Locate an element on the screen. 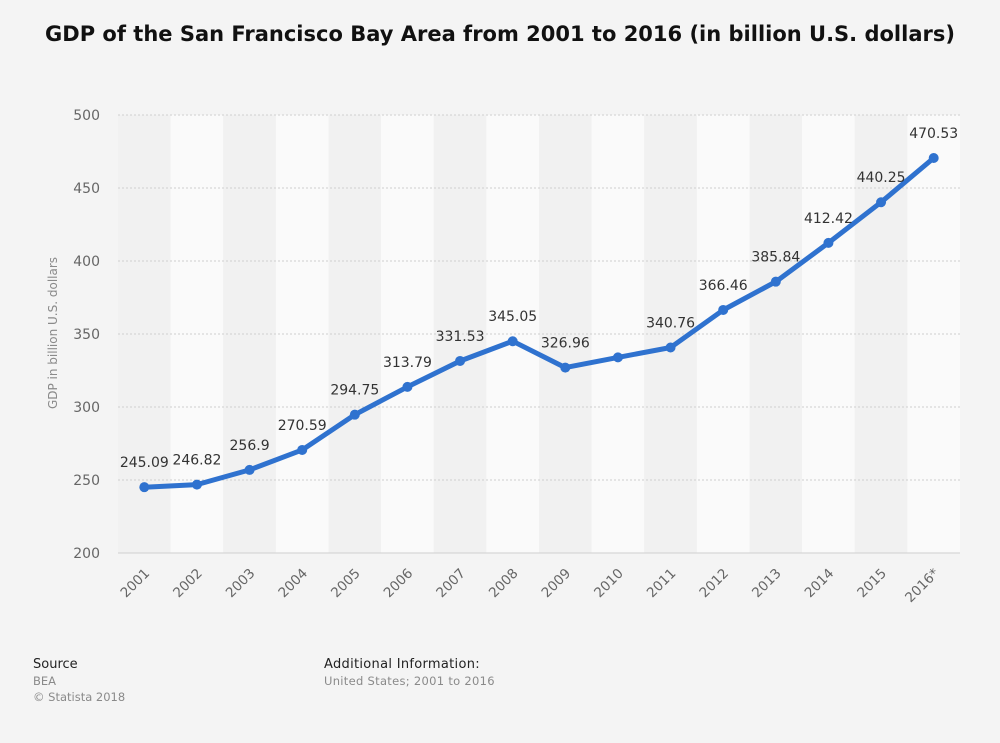 The width and height of the screenshot is (1000, 743). data-label: 270.59 is located at coordinates (302, 426).